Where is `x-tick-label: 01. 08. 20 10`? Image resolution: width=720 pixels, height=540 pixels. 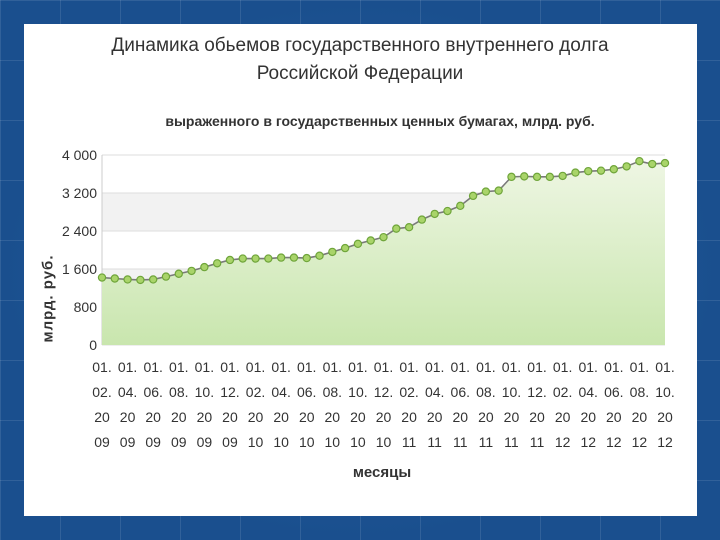
x-tick-label: 01. 08. 20 10 is located at coordinates (332, 404).